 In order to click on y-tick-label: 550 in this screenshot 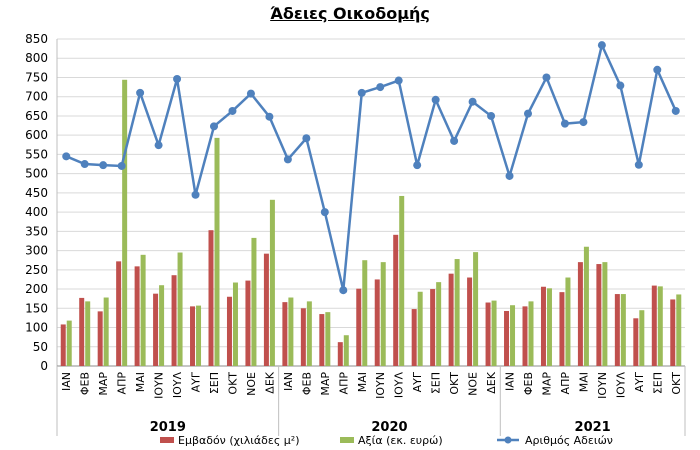, I will do `click(36, 154)`.